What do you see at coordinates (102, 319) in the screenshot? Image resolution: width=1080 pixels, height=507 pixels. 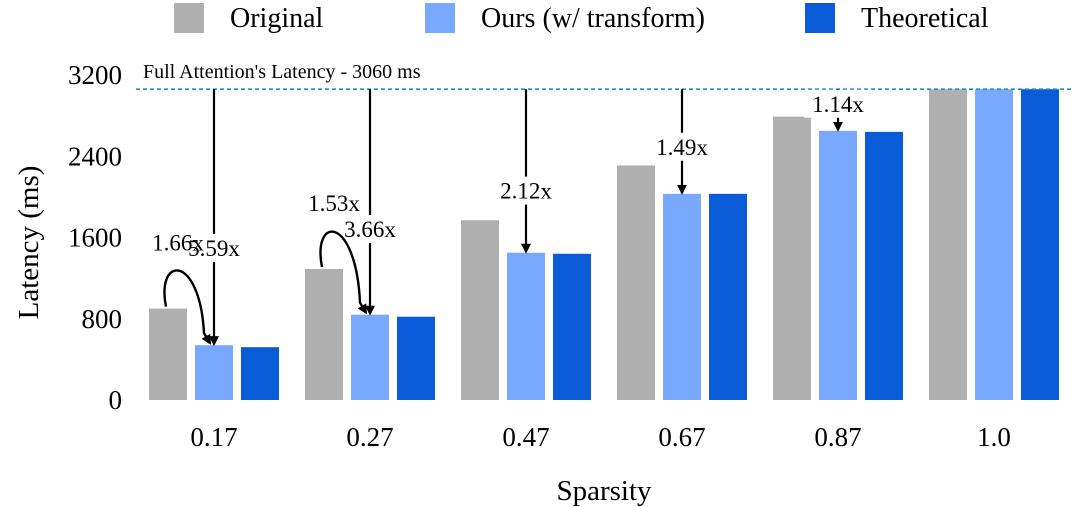 I see `y-tick-label: 800` at bounding box center [102, 319].